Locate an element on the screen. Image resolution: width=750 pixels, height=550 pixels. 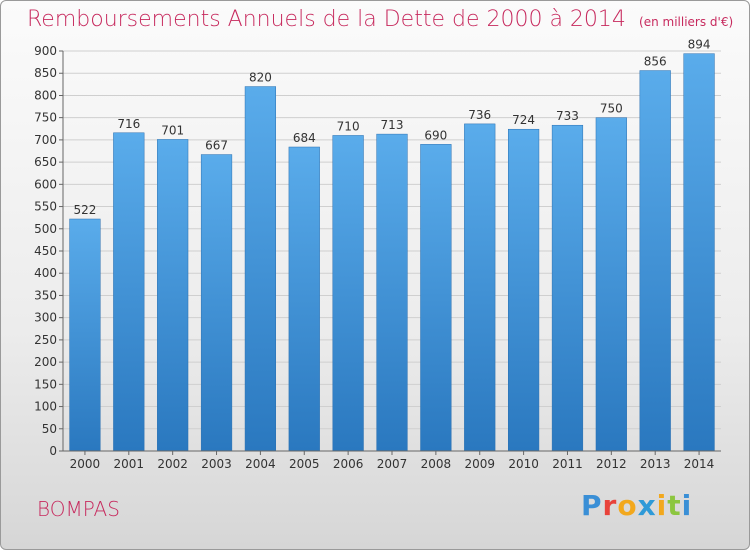
y-tick-label: 800 is located at coordinates (45, 95).